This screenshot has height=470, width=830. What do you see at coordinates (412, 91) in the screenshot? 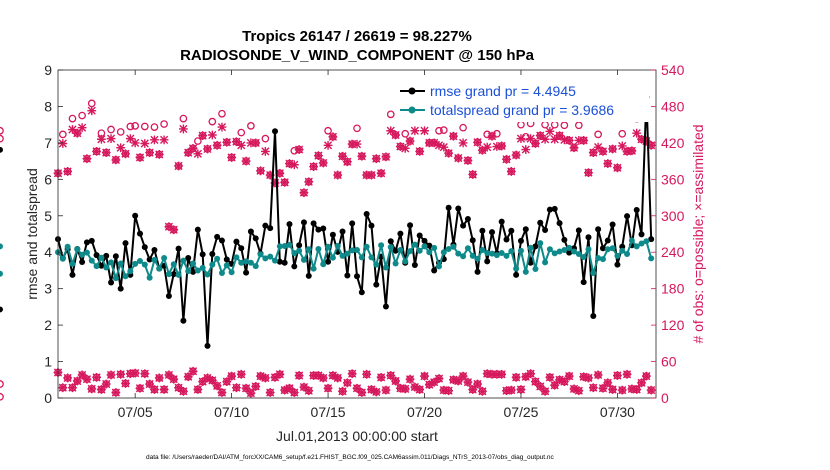
I see `legend-rmse-marker` at bounding box center [412, 91].